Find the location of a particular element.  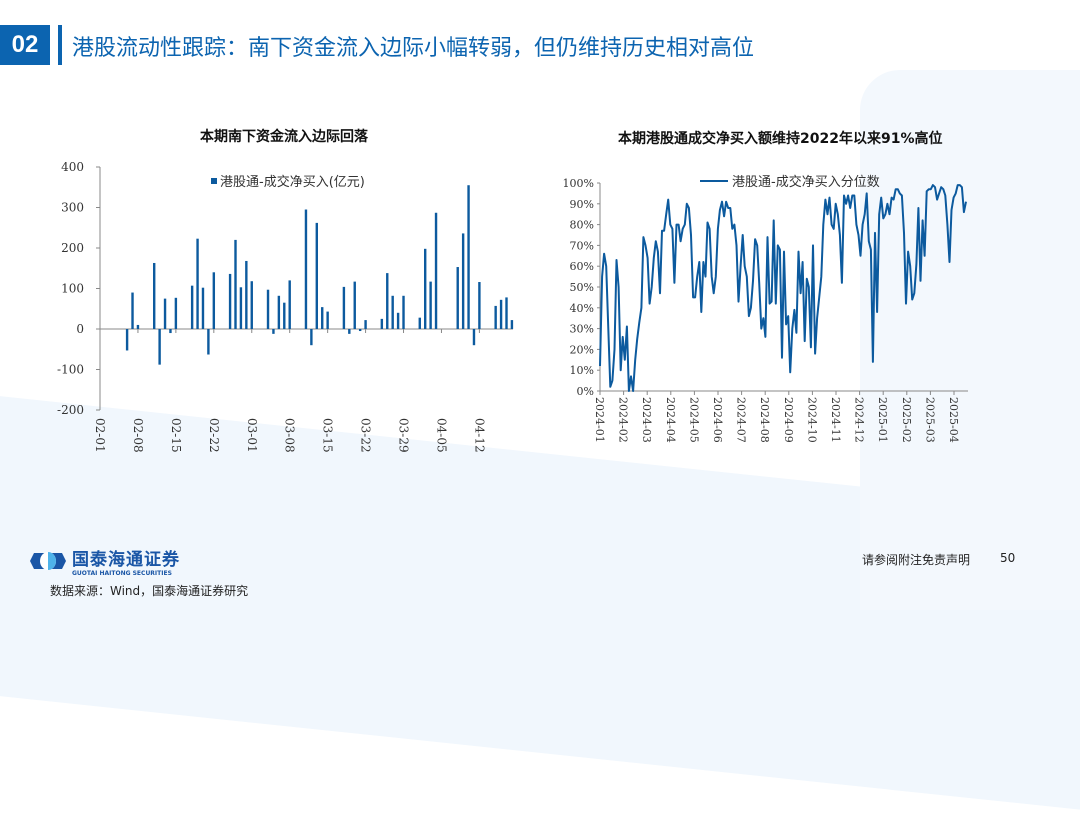

y-tick-label: -200 is located at coordinates (70, 410).